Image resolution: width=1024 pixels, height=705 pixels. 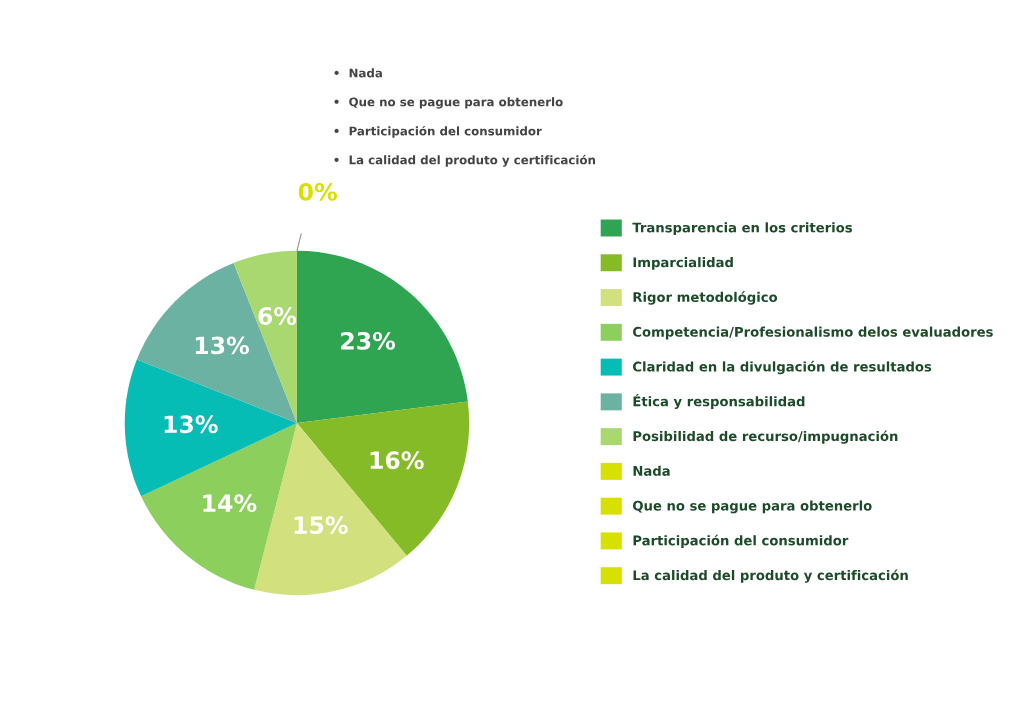 What do you see at coordinates (752, 507) in the screenshot?
I see `legend-label: Que no se pague para obtenerlo` at bounding box center [752, 507].